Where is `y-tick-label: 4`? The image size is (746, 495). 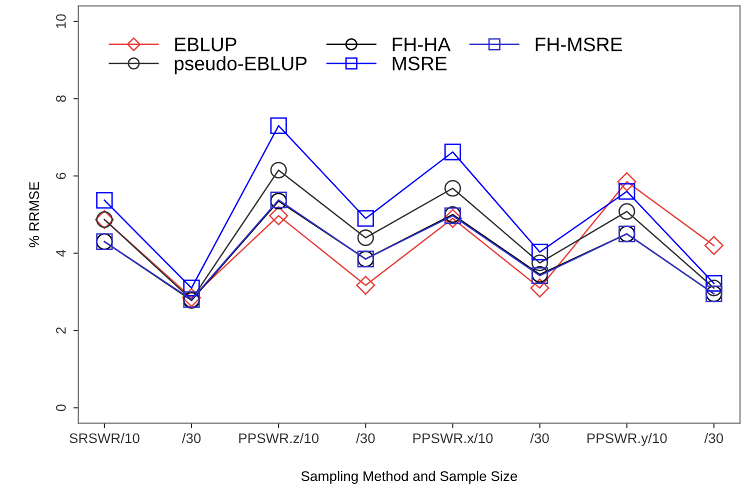 y-tick-label: 4 is located at coordinates (61, 253).